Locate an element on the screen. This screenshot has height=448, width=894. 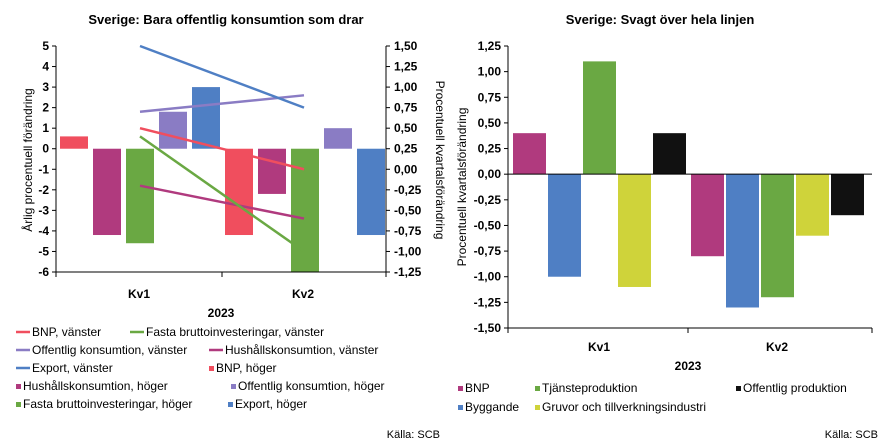
tick-label-left: 5 is located at coordinates (45, 46).